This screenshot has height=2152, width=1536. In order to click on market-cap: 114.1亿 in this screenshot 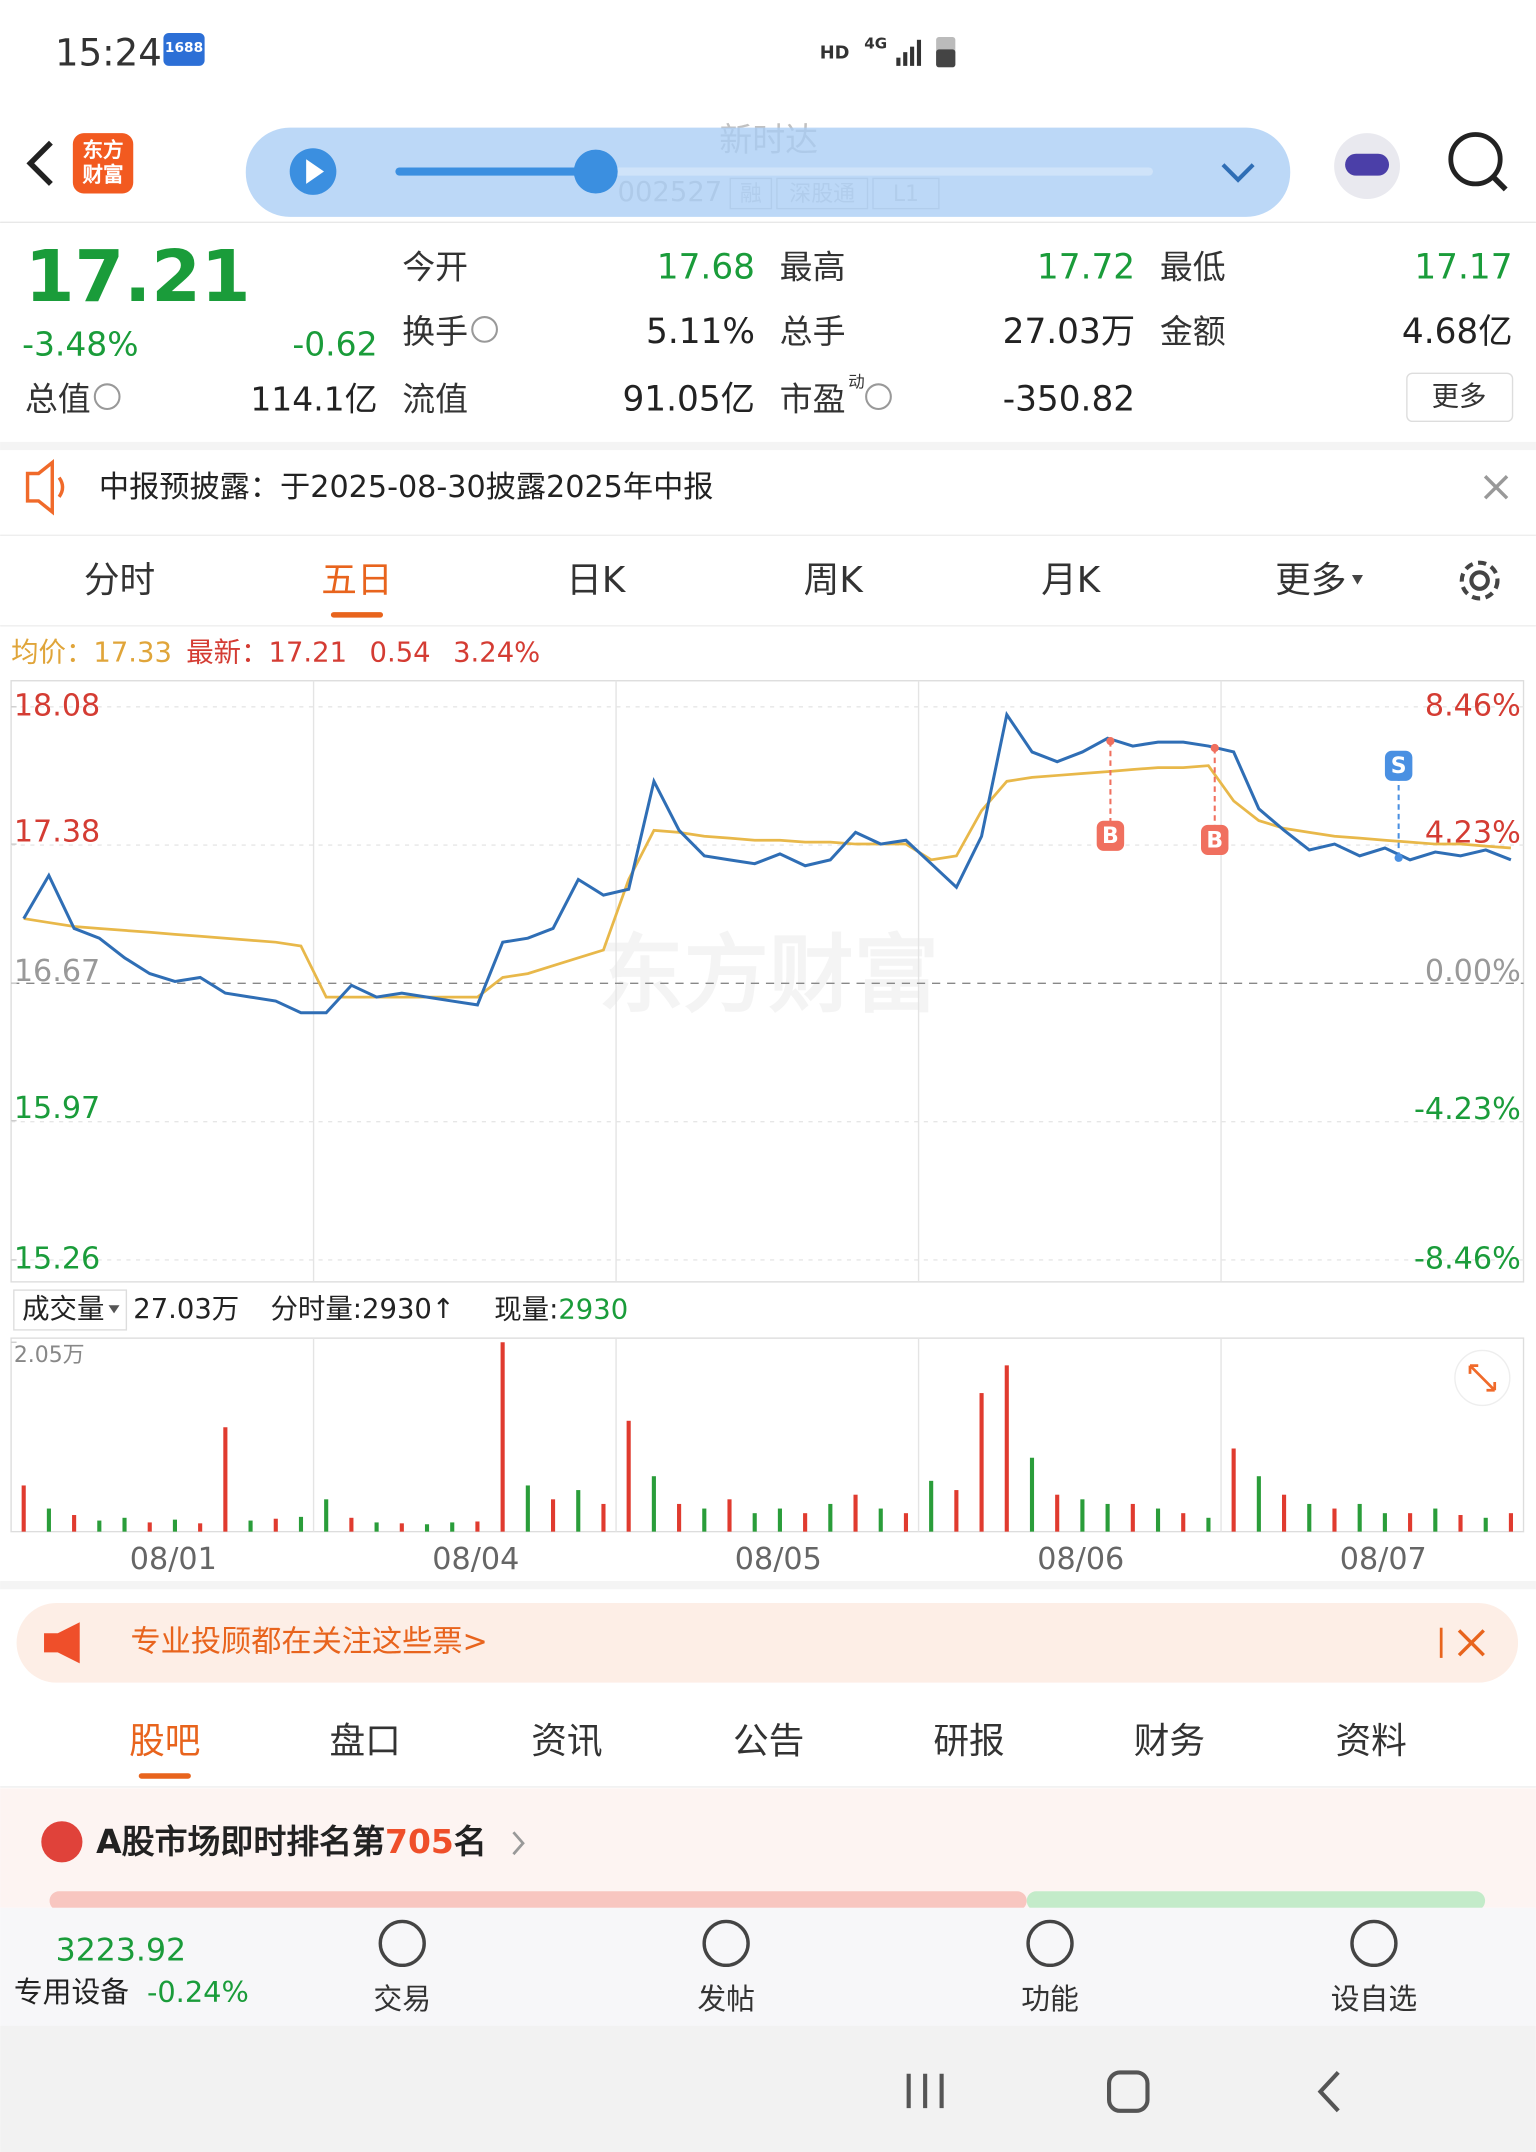, I will do `click(313, 398)`.